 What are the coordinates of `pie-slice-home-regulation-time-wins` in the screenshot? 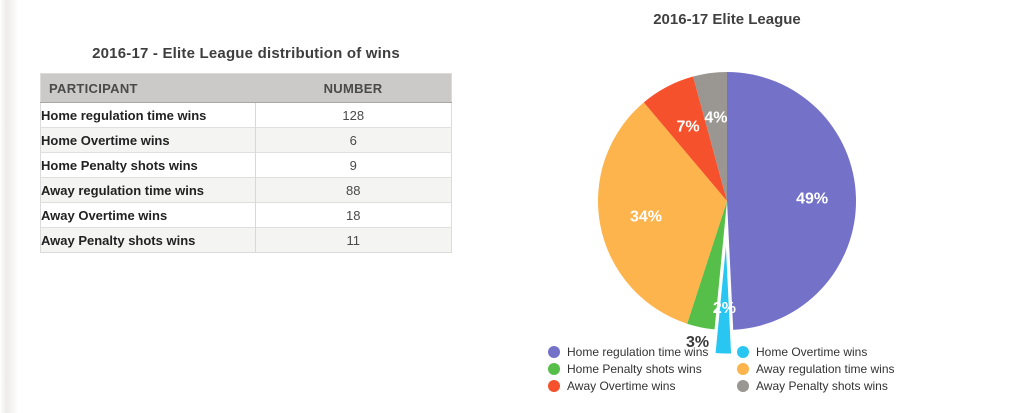 It's located at (792, 200).